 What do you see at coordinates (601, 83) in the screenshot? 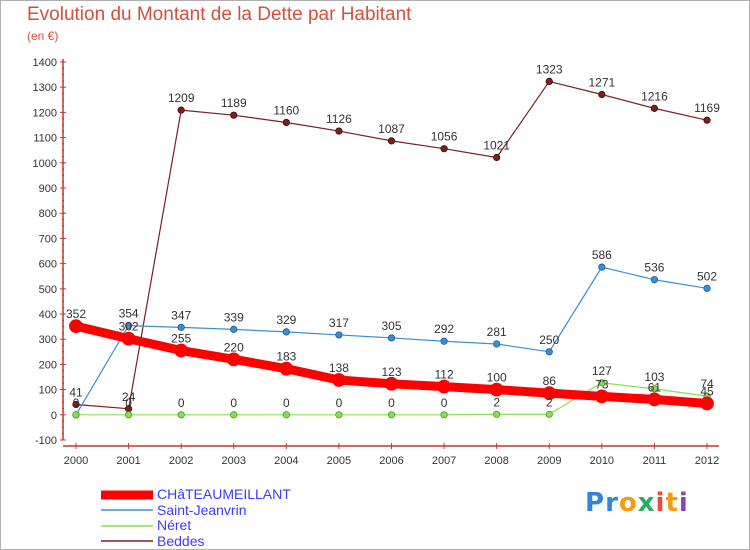
I see `data-label: 1271` at bounding box center [601, 83].